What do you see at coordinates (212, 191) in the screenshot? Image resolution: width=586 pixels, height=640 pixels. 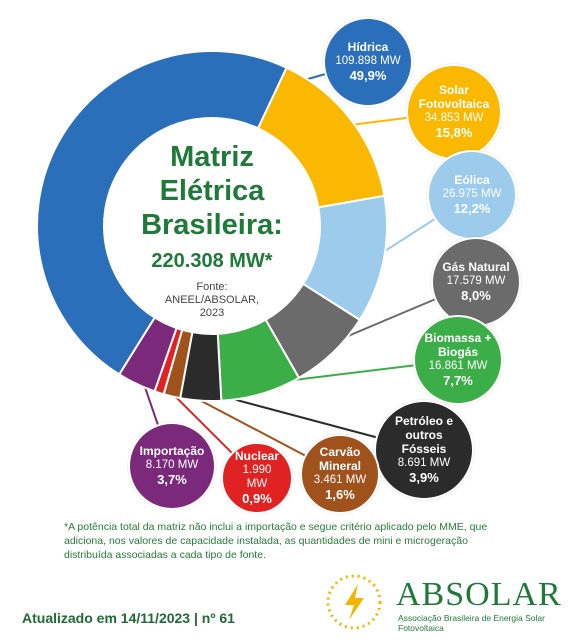 I see `chart-title: Matriz Elétrica Brasileira:` at bounding box center [212, 191].